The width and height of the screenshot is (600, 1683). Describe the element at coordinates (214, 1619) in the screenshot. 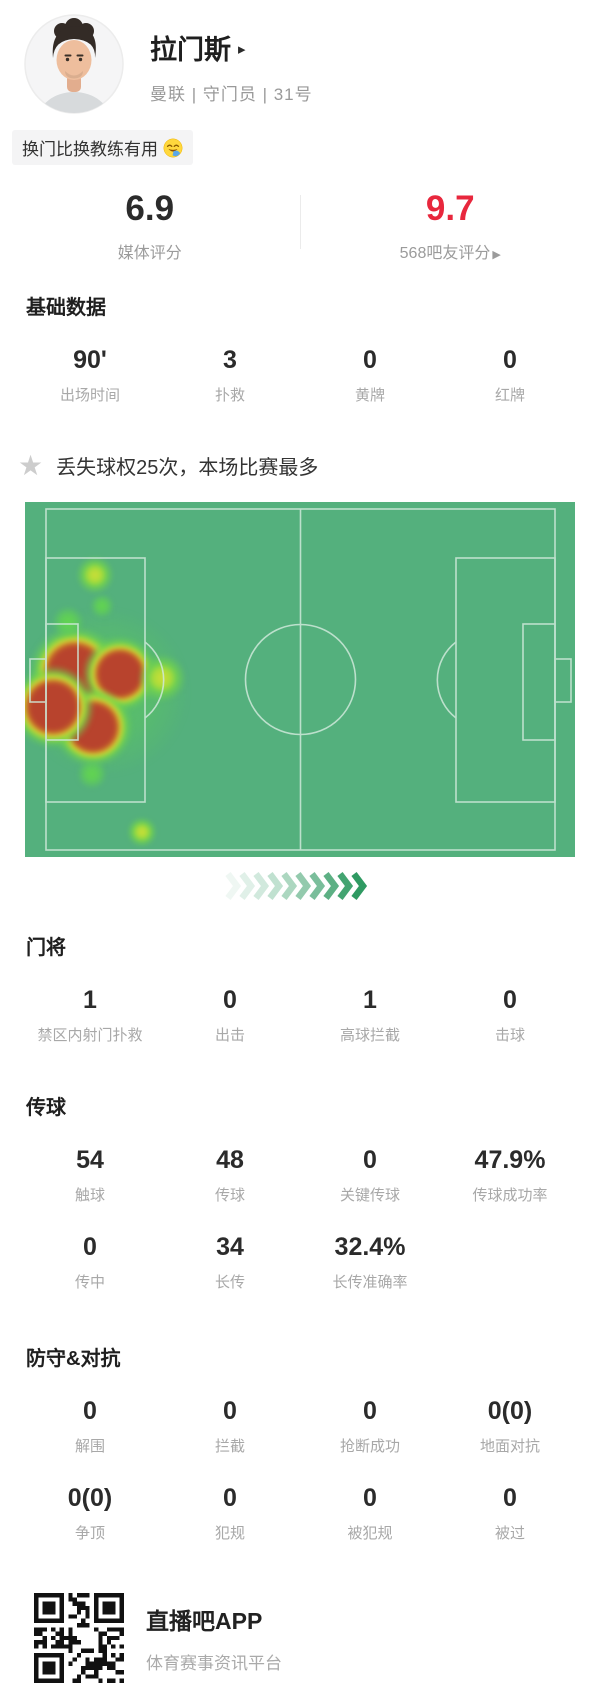

I see `app-name: 直播吧APP` at that location.